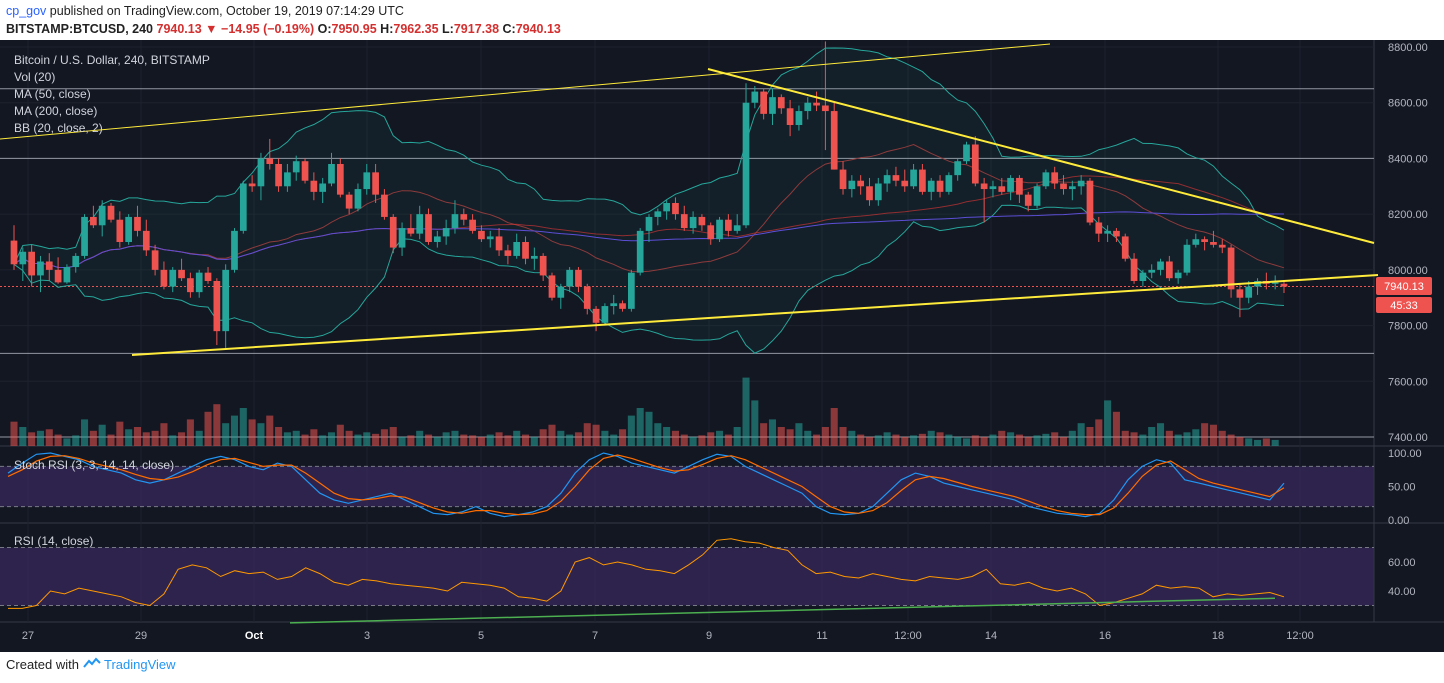  I want to click on time-tick-label: Oct, so click(254, 636).